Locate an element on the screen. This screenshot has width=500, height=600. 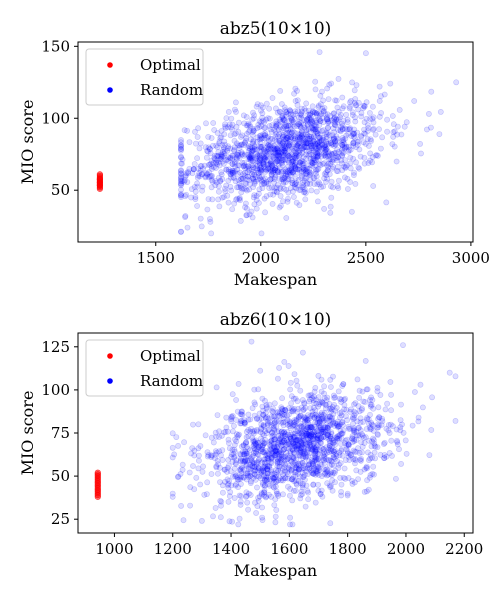
x-tick-label: 1500 is located at coordinates (156, 258).